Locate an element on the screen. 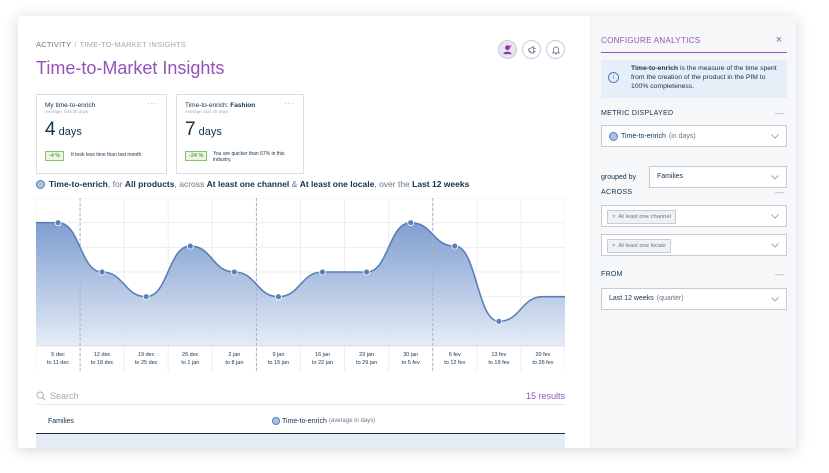  across-section-label: ACROSS is located at coordinates (617, 192).